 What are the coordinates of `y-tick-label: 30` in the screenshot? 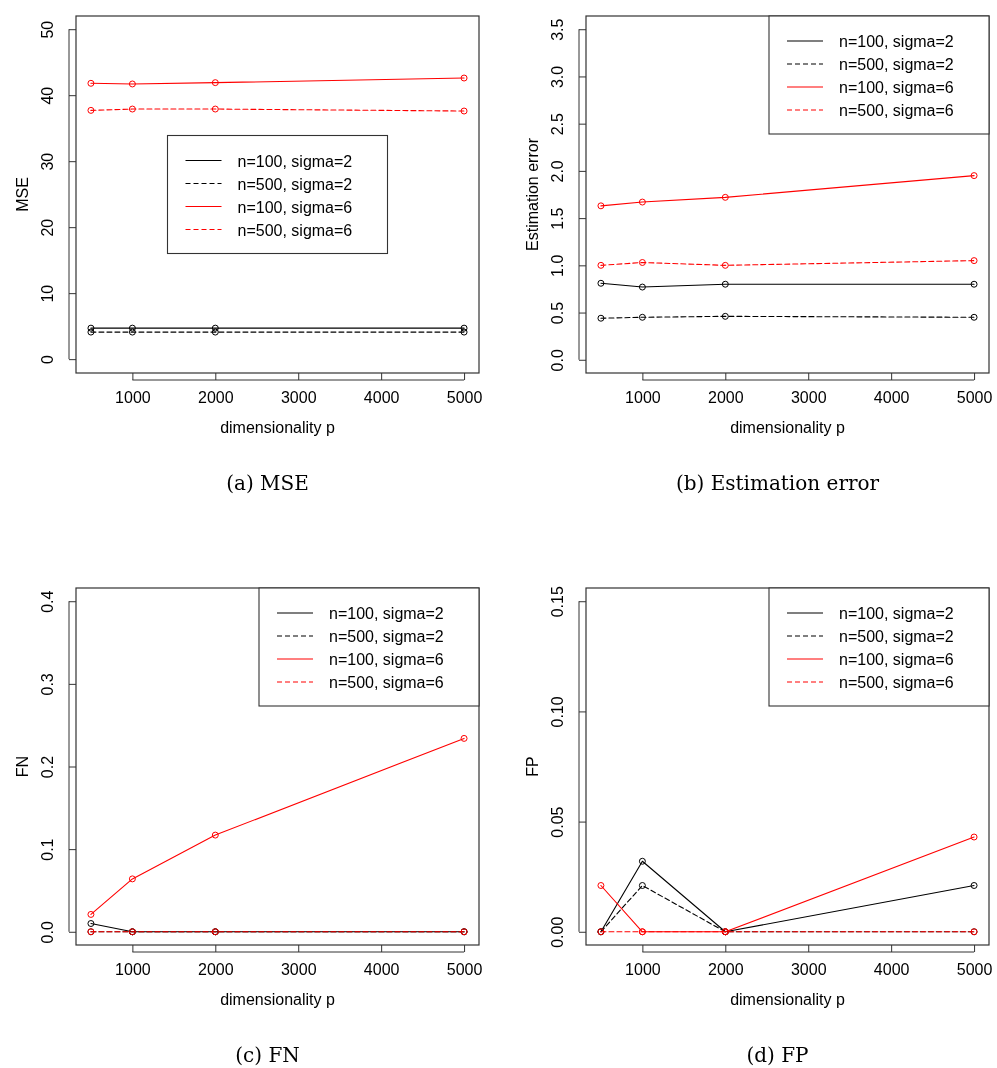 It's located at (47, 161).